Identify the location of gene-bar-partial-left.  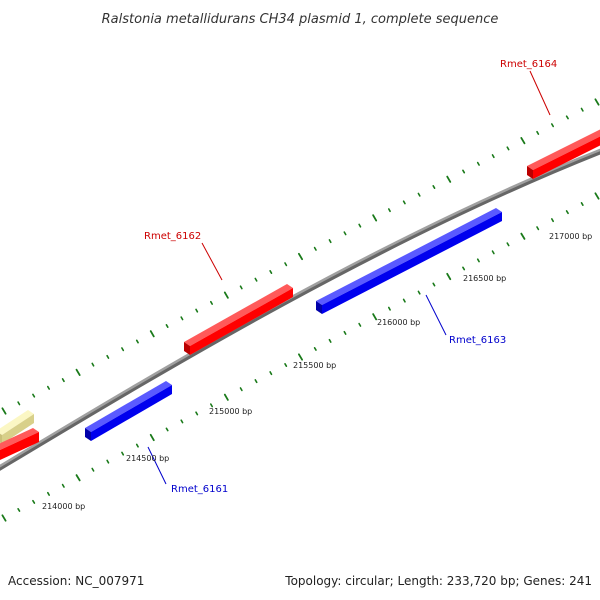
(19, 444).